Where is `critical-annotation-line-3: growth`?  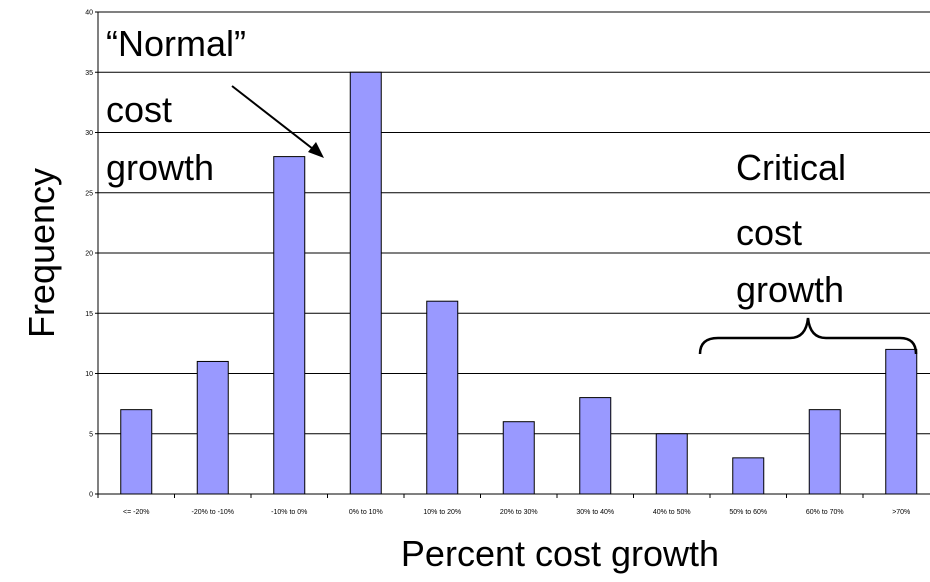
critical-annotation-line-3: growth is located at coordinates (790, 289).